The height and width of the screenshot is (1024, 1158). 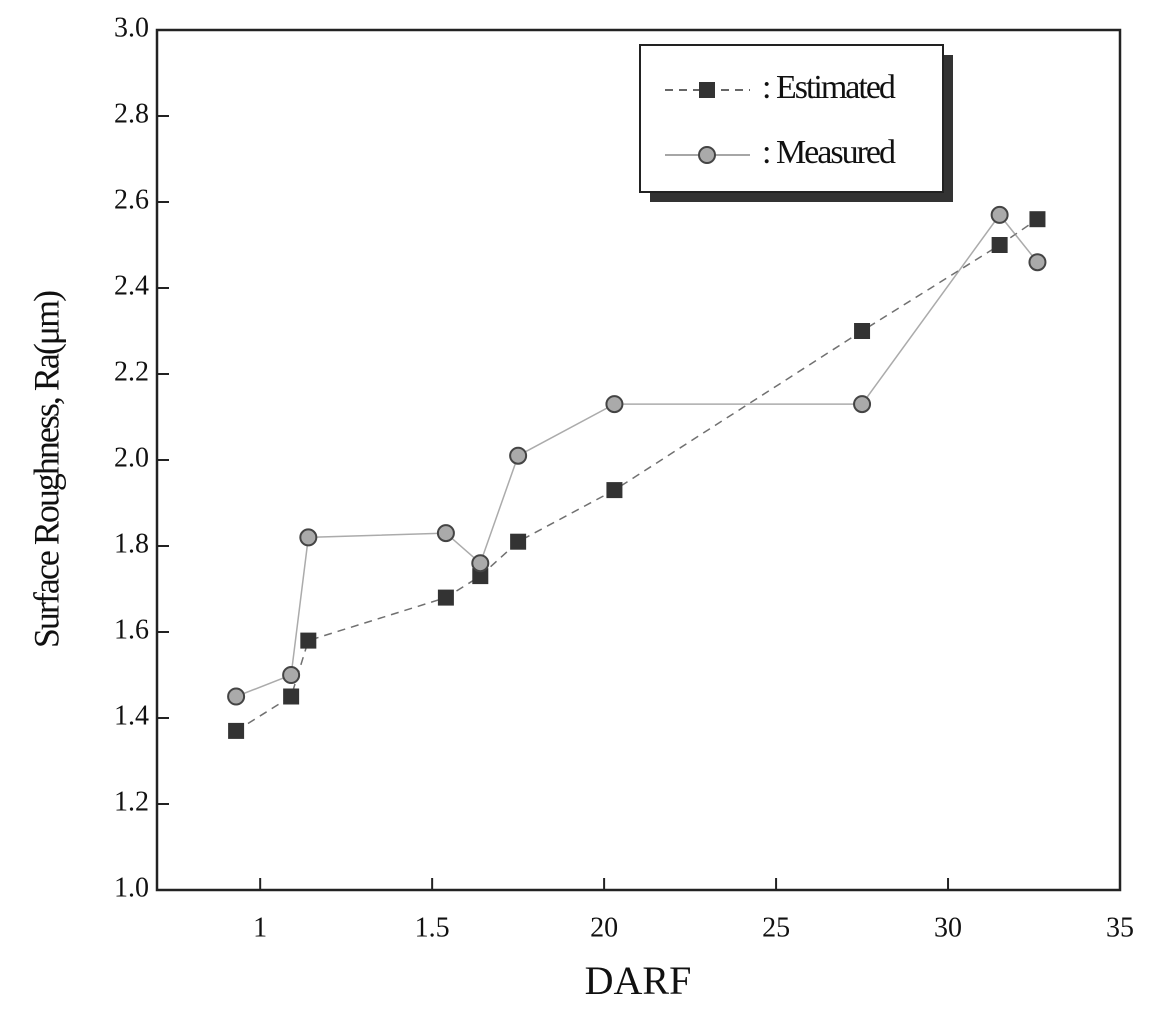 I want to click on y-tick-label: 1.6, so click(x=131, y=629).